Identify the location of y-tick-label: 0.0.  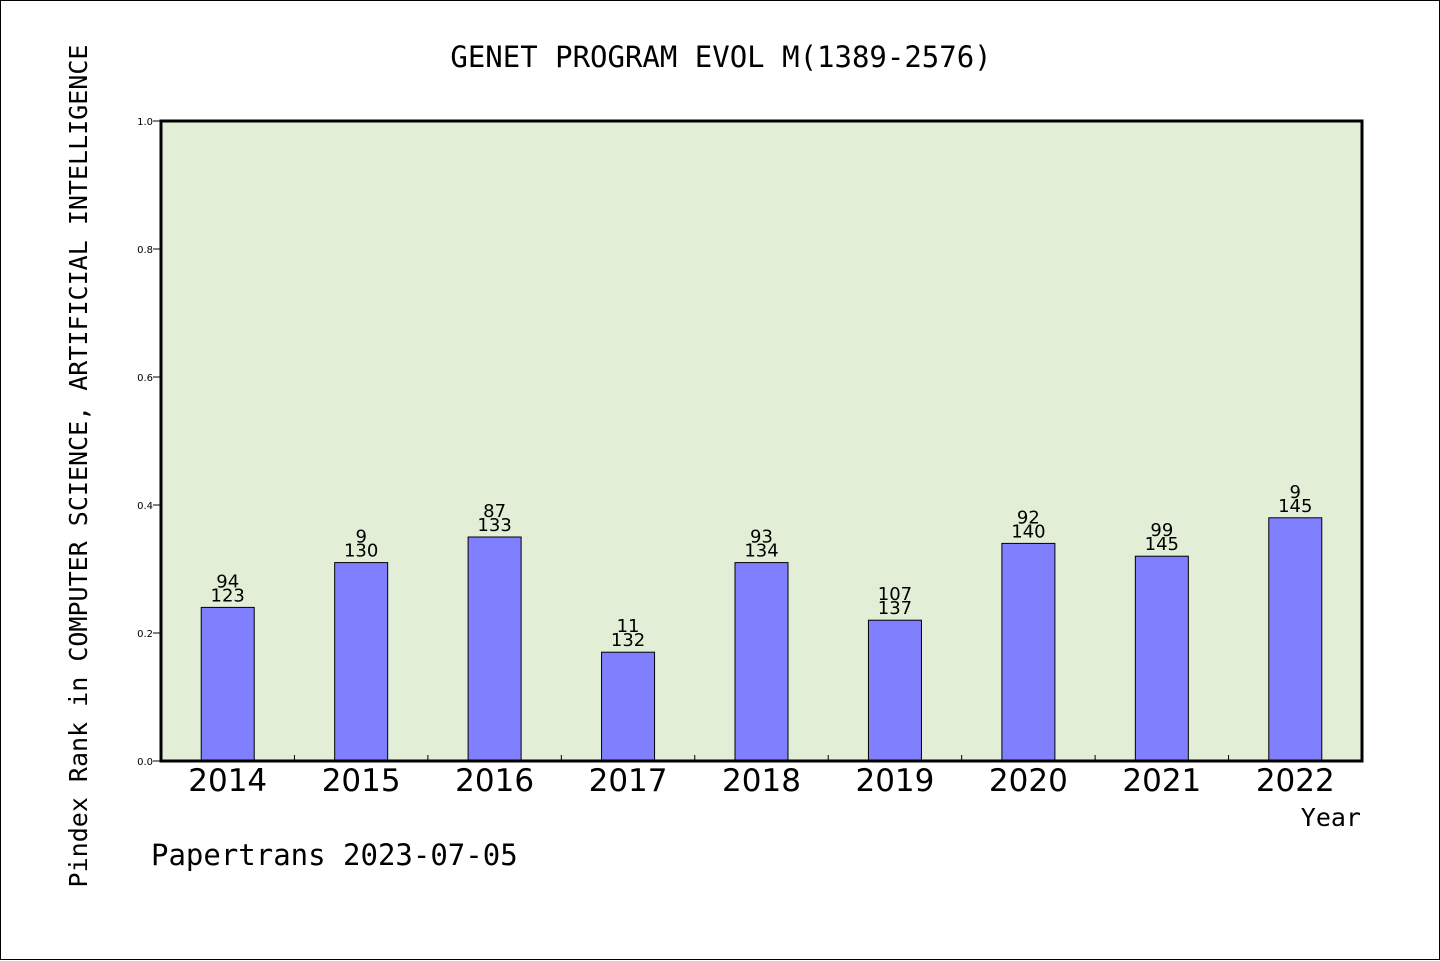
(145, 762).